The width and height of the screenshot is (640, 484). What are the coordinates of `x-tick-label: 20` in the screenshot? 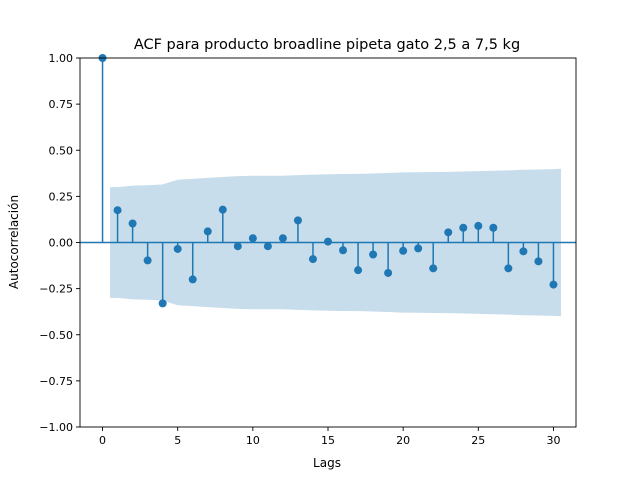 It's located at (403, 440).